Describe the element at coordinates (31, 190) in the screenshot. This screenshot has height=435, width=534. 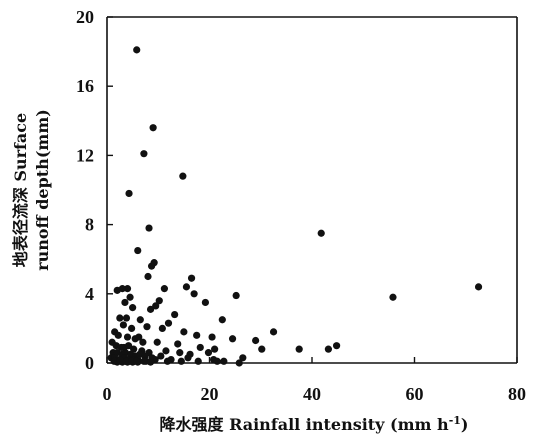
I see `y-axis-label: 地表径流深 Surface runoff depth(mm)` at that location.